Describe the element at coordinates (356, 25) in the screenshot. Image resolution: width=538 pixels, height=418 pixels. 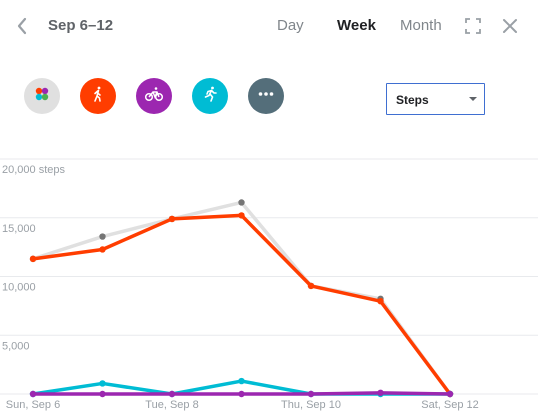
I see `tab-week: Week` at that location.